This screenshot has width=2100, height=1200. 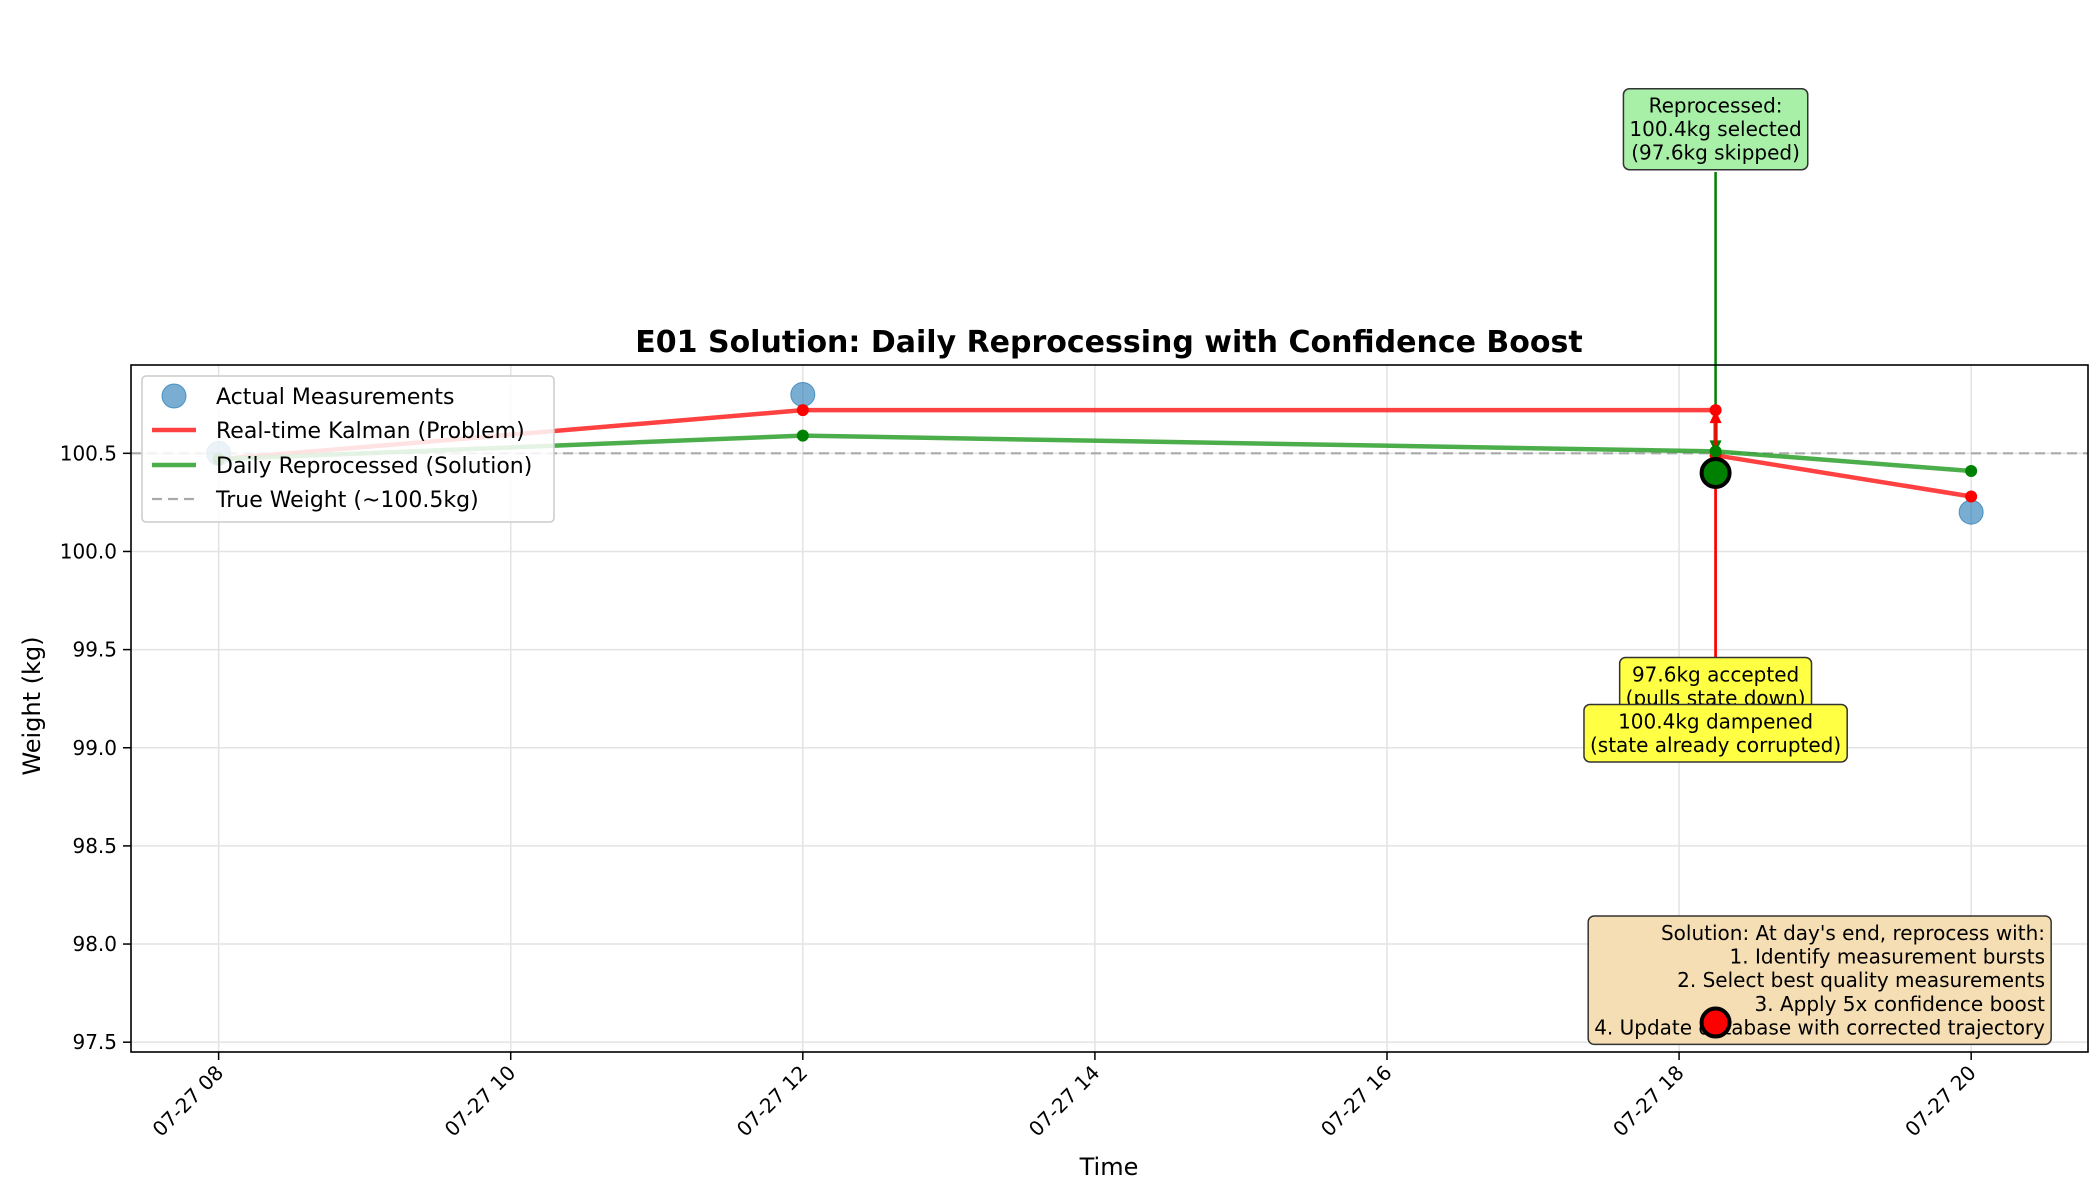 What do you see at coordinates (370, 431) in the screenshot?
I see `legend-label: Real-time Kalman (Problem)` at bounding box center [370, 431].